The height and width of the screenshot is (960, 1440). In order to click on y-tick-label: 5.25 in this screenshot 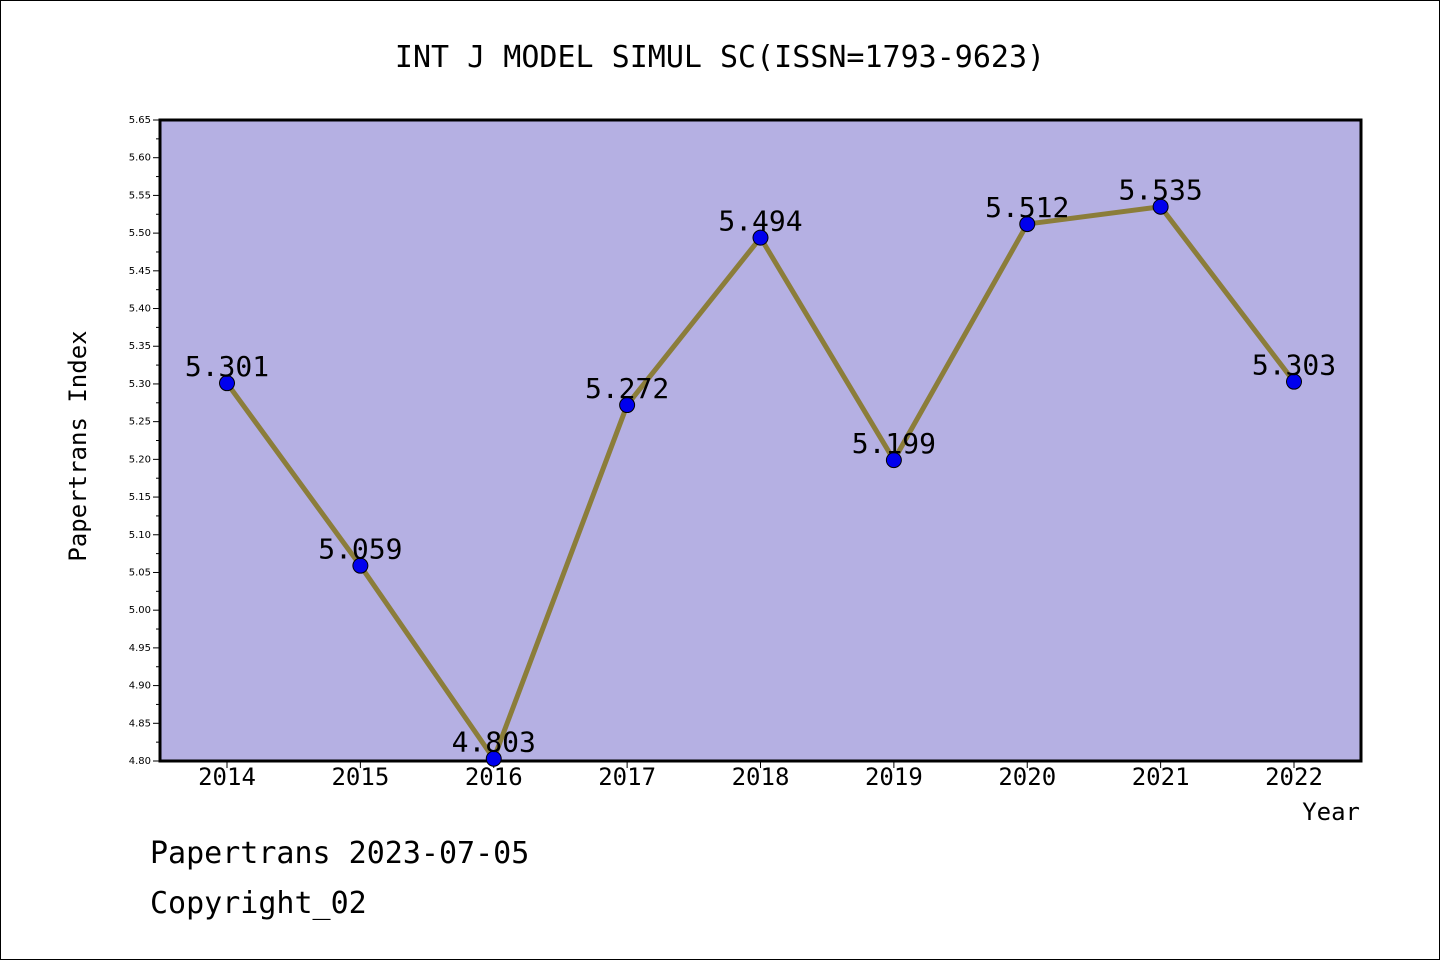, I will do `click(140, 422)`.